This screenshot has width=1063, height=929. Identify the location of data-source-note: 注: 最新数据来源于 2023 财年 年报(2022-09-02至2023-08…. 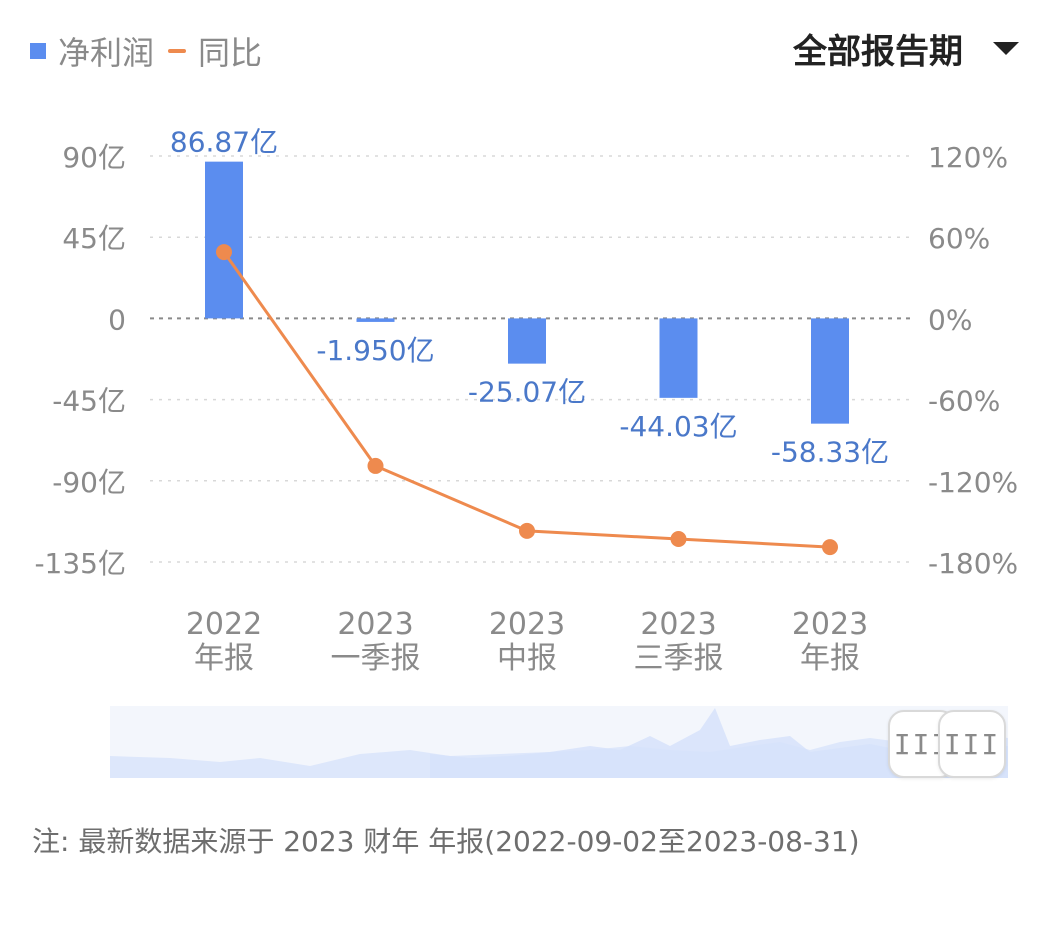
(446, 841).